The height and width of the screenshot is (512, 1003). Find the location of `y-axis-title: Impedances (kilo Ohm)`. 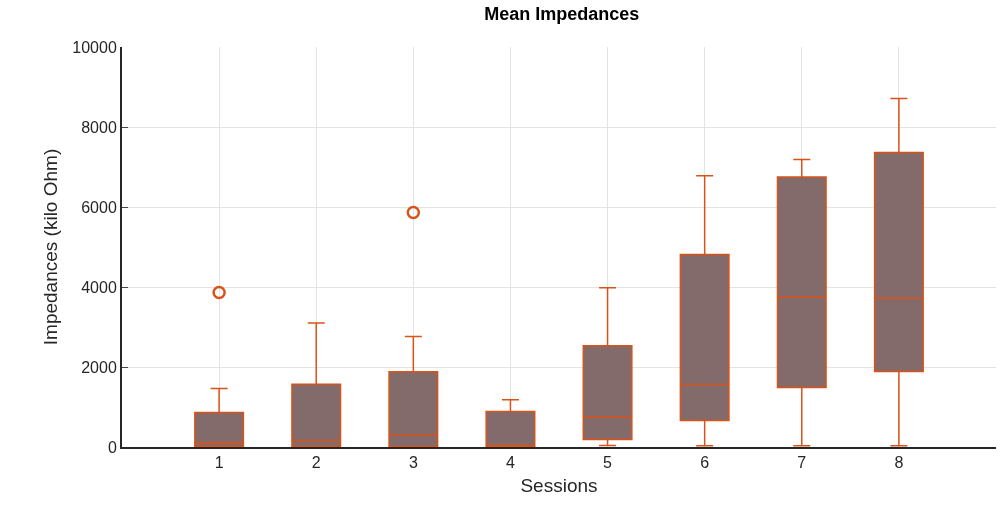

y-axis-title: Impedances (kilo Ohm) is located at coordinates (50, 247).